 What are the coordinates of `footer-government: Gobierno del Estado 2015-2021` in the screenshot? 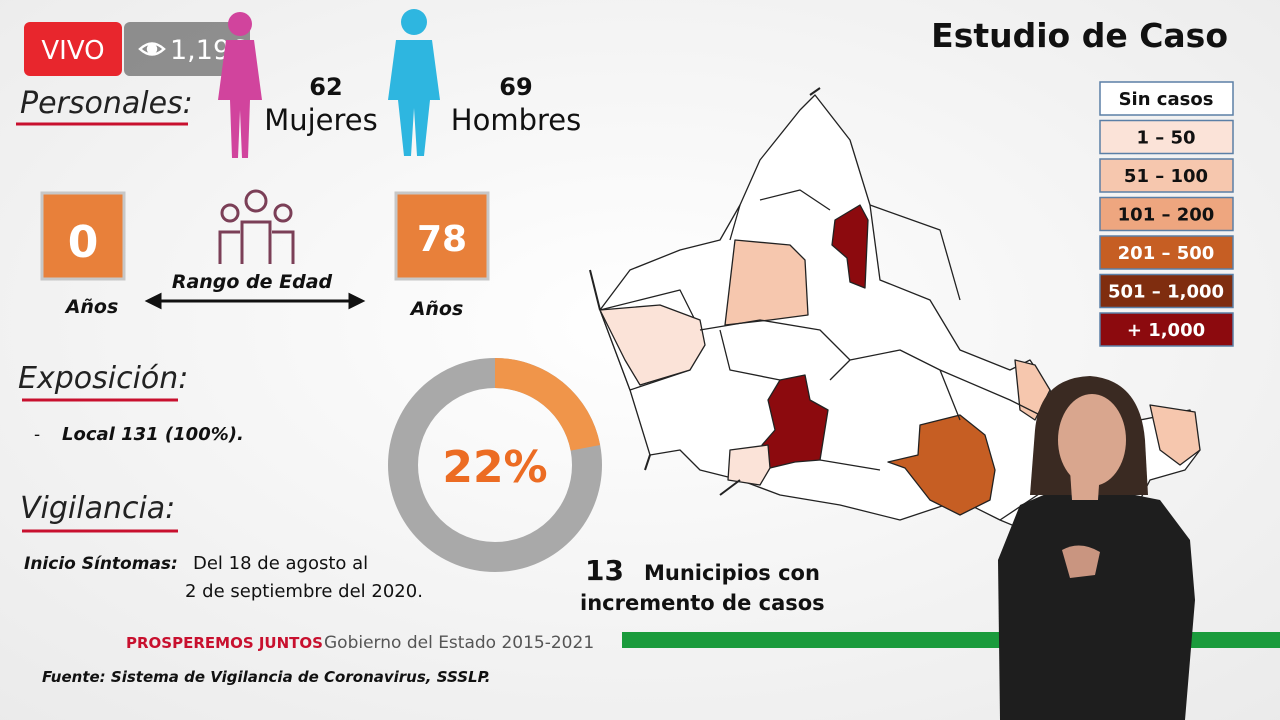 It's located at (459, 643).